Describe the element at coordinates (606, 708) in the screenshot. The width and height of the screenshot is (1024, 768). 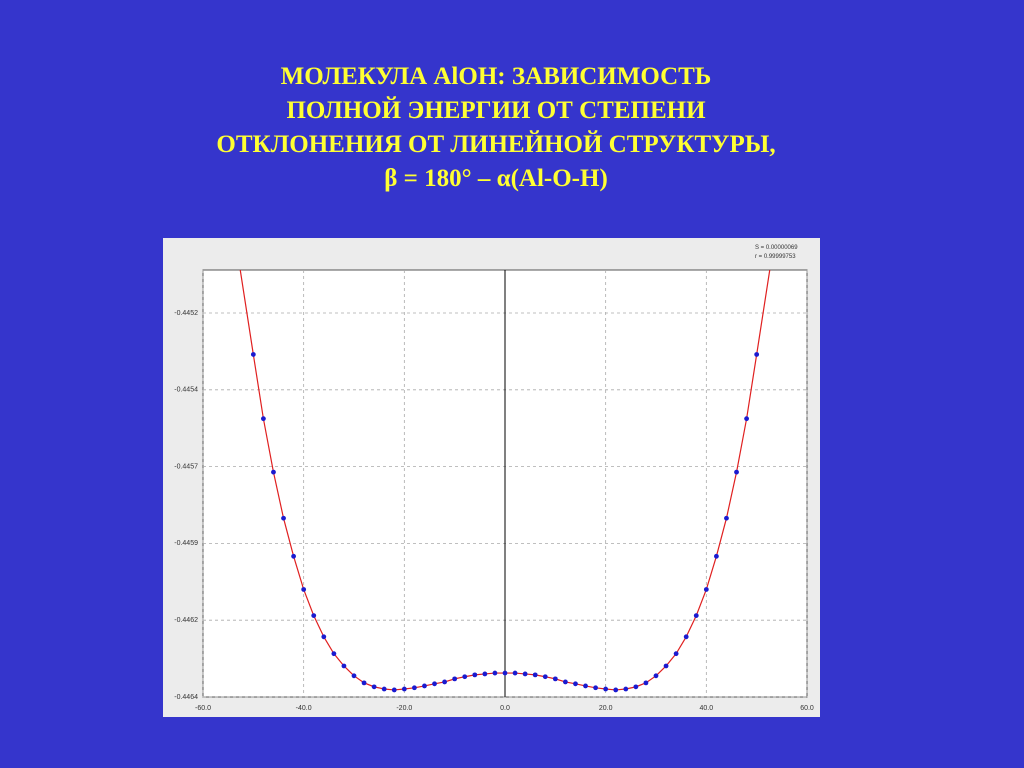
I see `x-tick-label: 20.0` at that location.